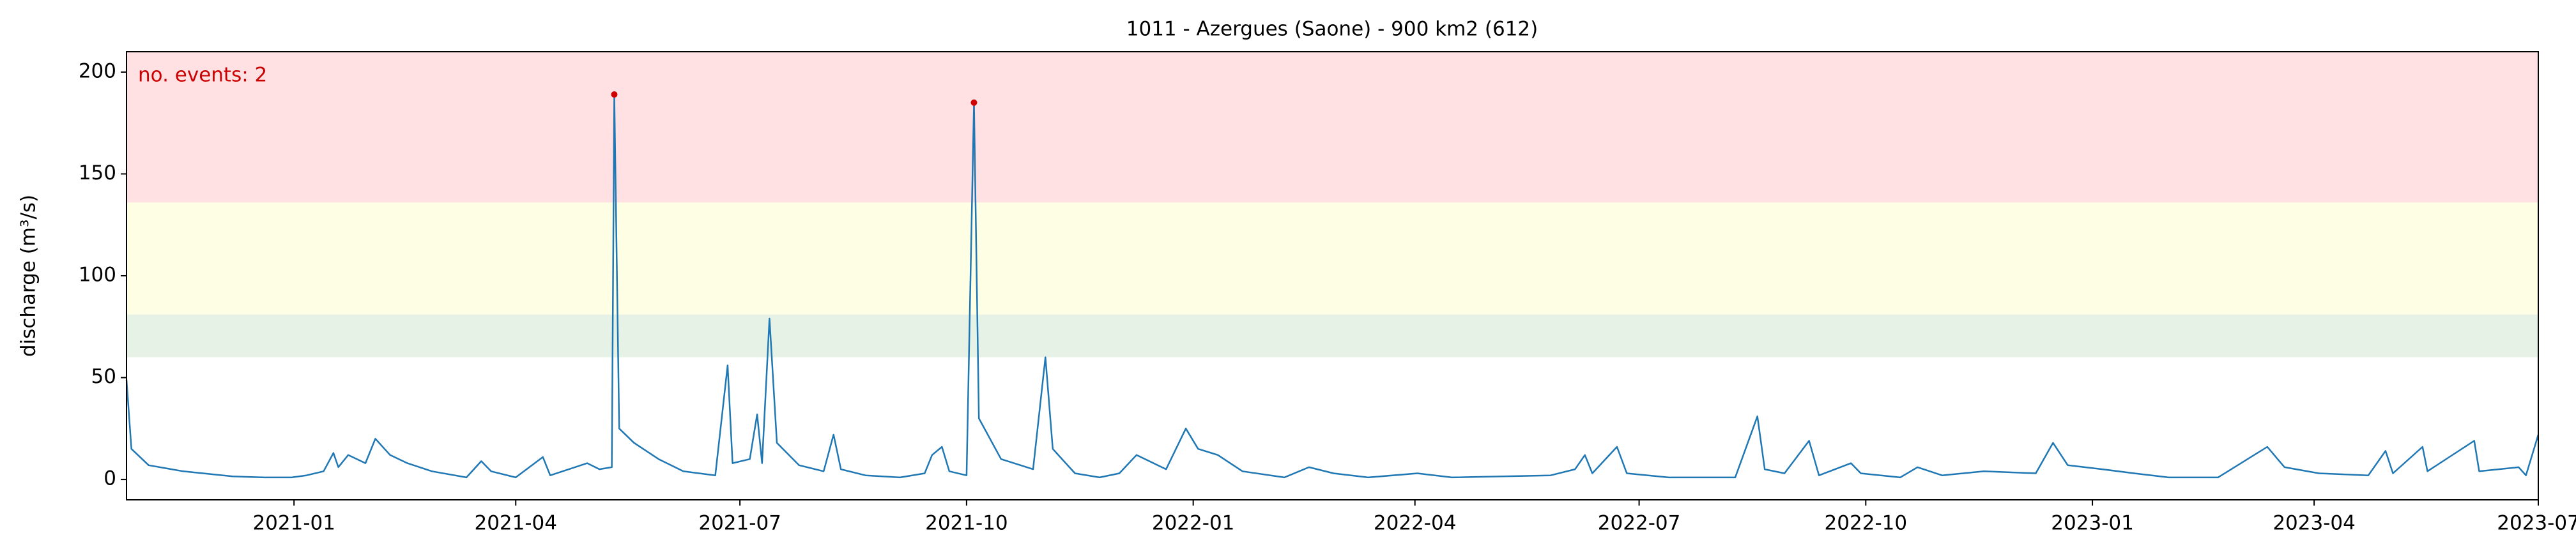 The image size is (2576, 556). Describe the element at coordinates (2314, 524) in the screenshot. I see `x-tick-label: 2023-04` at that location.